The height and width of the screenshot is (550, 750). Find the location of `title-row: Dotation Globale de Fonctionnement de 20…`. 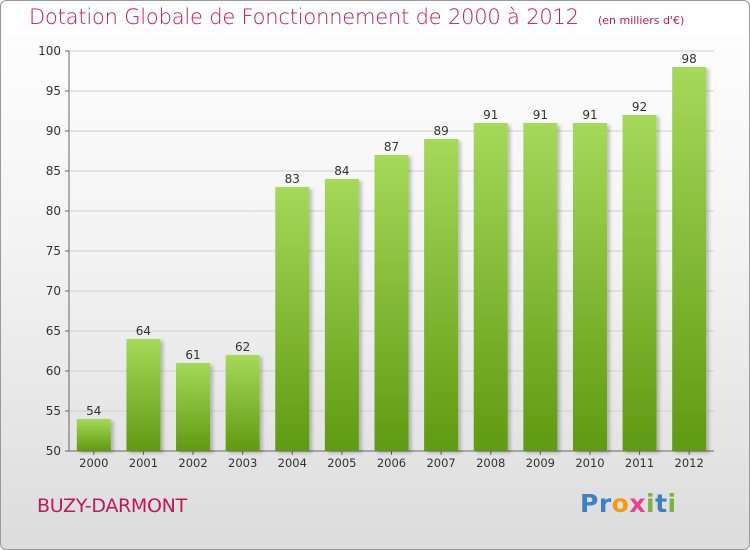

title-row: Dotation Globale de Fonctionnement de 20… is located at coordinates (356, 17).